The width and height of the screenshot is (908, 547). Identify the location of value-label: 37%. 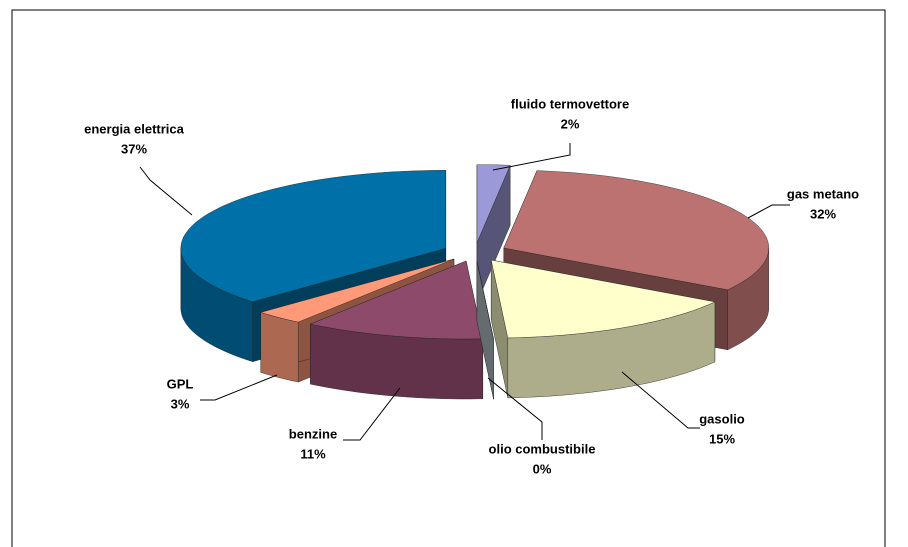
(134, 148).